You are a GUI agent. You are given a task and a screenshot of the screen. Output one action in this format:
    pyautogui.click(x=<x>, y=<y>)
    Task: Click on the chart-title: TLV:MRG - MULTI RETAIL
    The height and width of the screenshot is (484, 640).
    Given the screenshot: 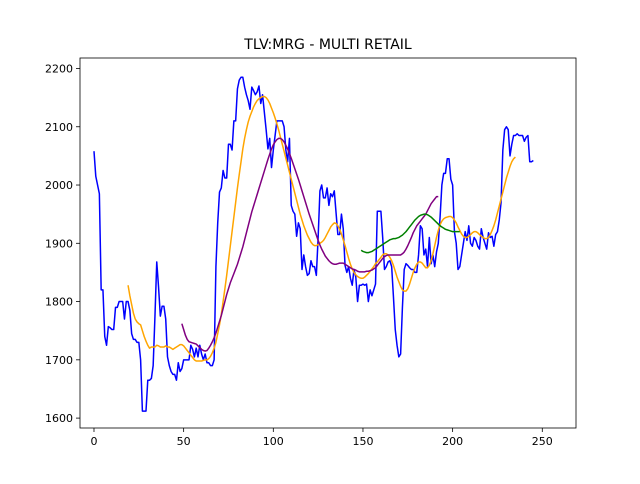 What is the action you would take?
    pyautogui.click(x=327, y=45)
    